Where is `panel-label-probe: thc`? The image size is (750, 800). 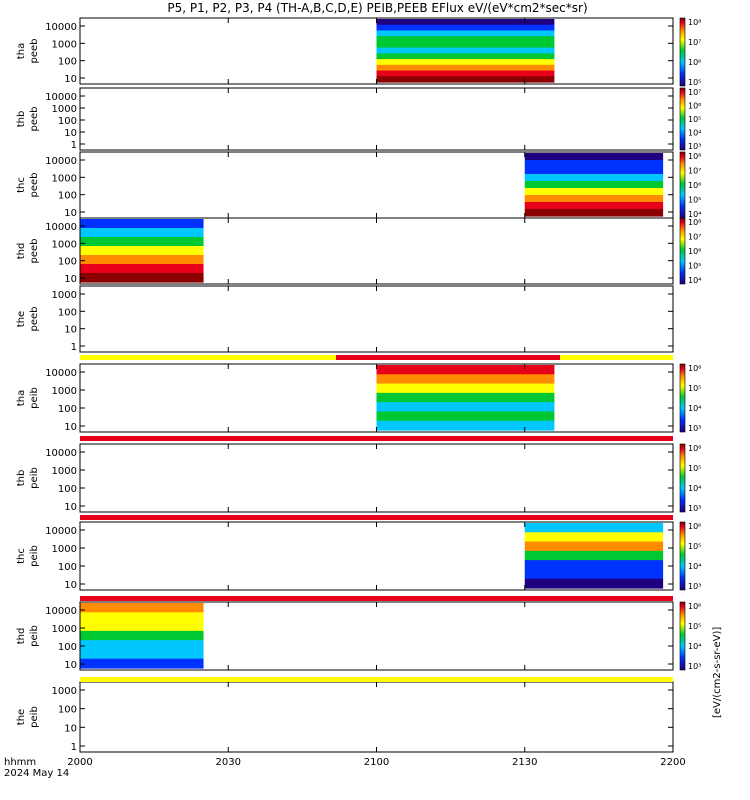
panel-label-probe: thc is located at coordinates (21, 556).